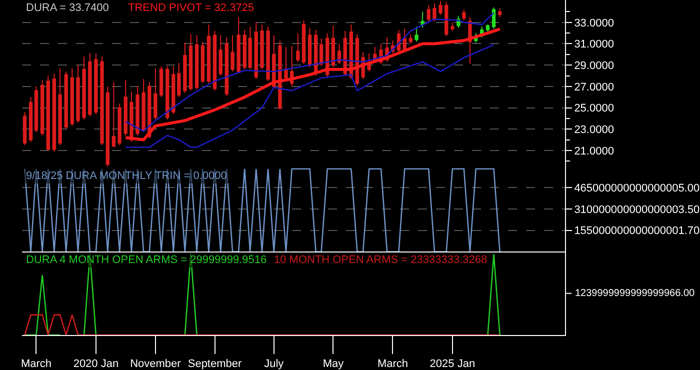 This screenshot has height=370, width=700. What do you see at coordinates (594, 66) in the screenshot?
I see `y-tick-label: 29.0000` at bounding box center [594, 66].